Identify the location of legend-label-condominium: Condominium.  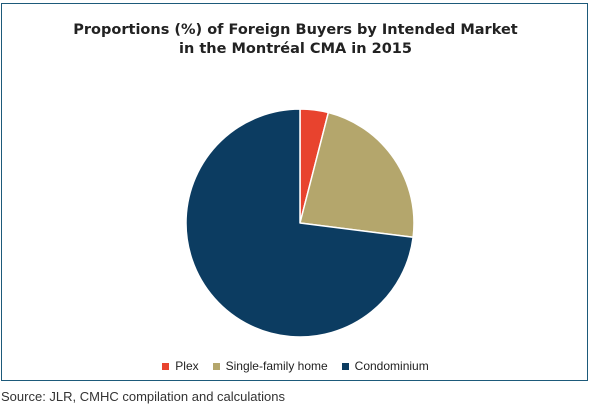
(391, 366).